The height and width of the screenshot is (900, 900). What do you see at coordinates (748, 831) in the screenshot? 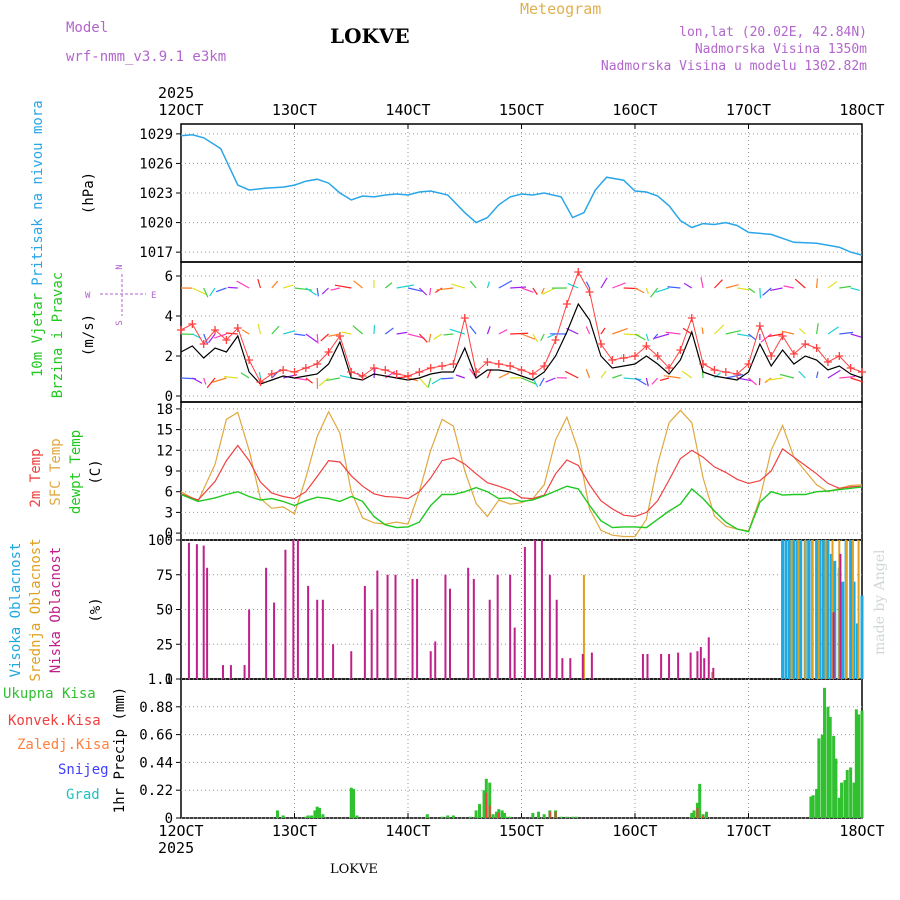
I see `x-tick-bottom-label: 17OCT` at bounding box center [748, 831].